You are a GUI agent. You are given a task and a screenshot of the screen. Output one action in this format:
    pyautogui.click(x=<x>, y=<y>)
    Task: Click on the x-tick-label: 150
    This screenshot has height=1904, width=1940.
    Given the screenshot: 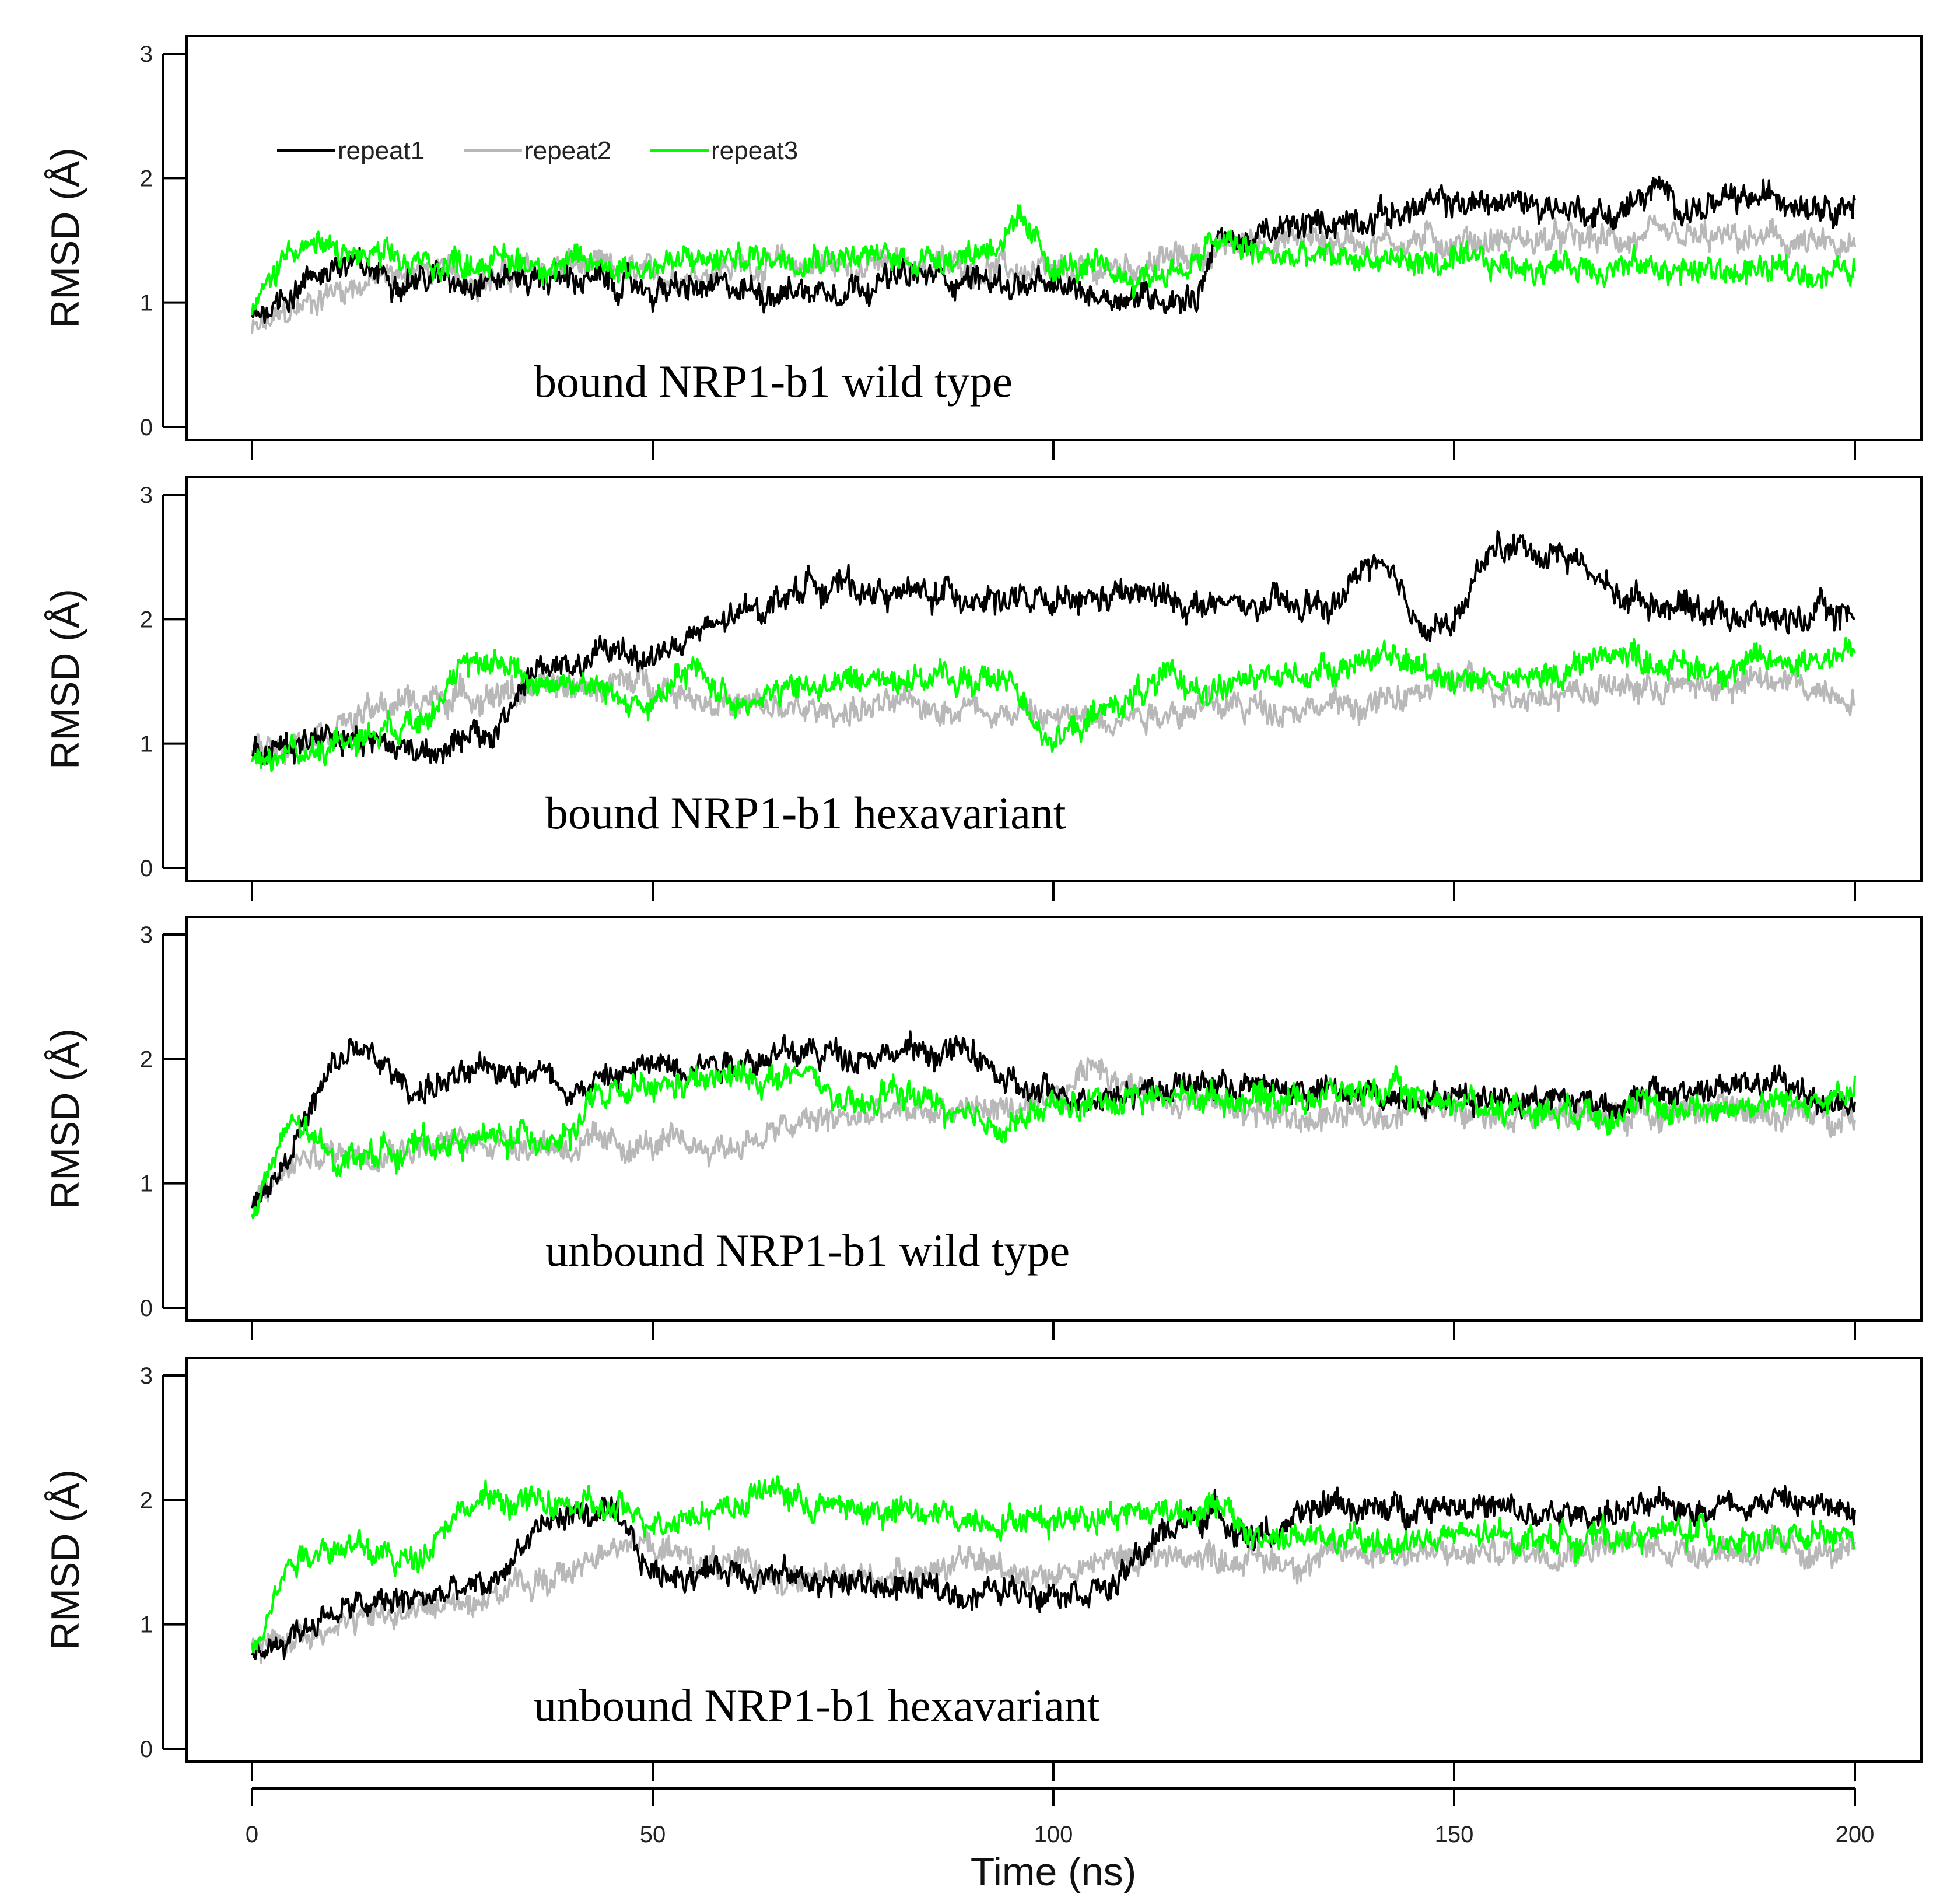 What is the action you would take?
    pyautogui.click(x=1454, y=1834)
    